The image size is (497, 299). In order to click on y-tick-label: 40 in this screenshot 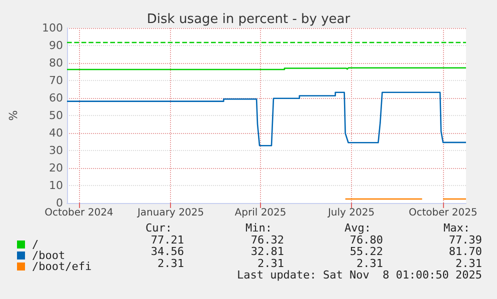, I will do `click(56, 133)`.